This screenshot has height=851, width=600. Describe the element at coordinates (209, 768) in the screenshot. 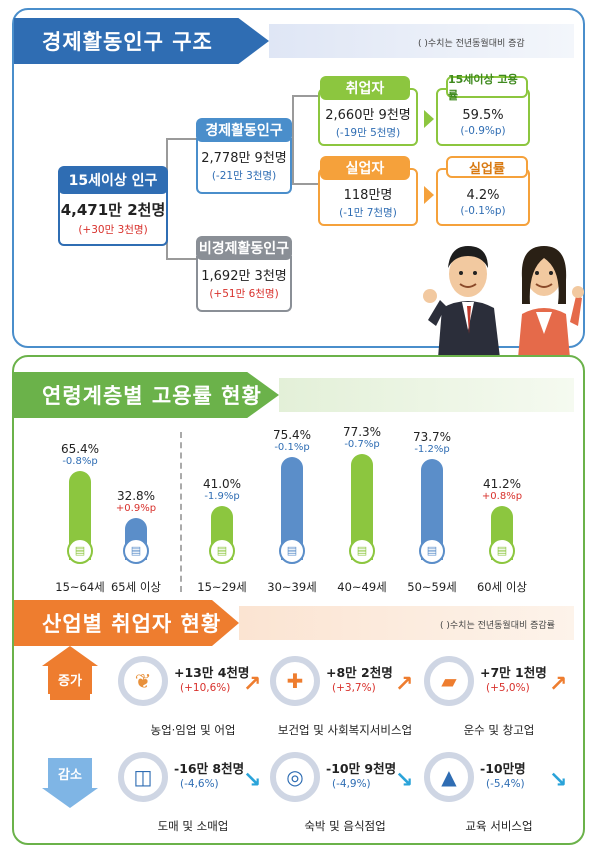

I see `industry-value: -16만 8천명` at that location.